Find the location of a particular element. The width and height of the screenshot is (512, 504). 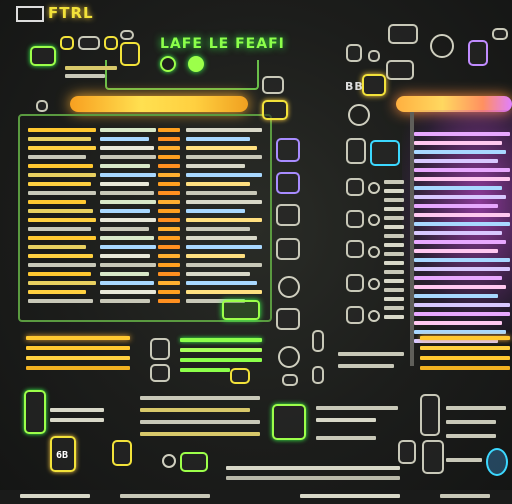

clock-icon is located at coordinates (169, 461).